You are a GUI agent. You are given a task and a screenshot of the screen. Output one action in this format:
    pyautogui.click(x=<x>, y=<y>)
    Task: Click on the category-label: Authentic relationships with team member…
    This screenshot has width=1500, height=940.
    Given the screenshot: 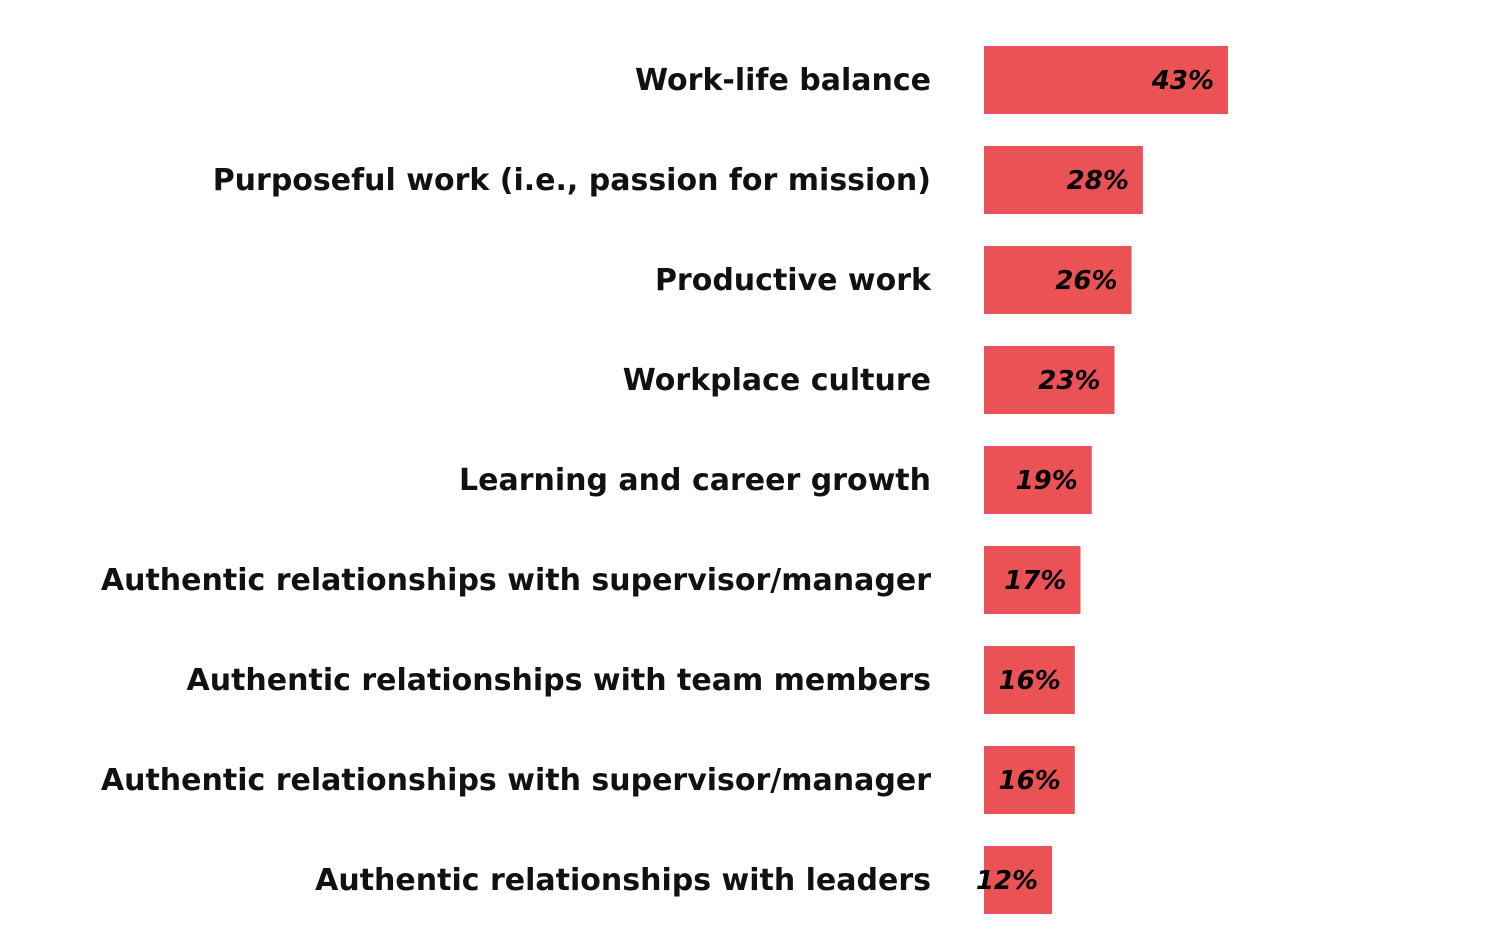 What is the action you would take?
    pyautogui.click(x=559, y=680)
    